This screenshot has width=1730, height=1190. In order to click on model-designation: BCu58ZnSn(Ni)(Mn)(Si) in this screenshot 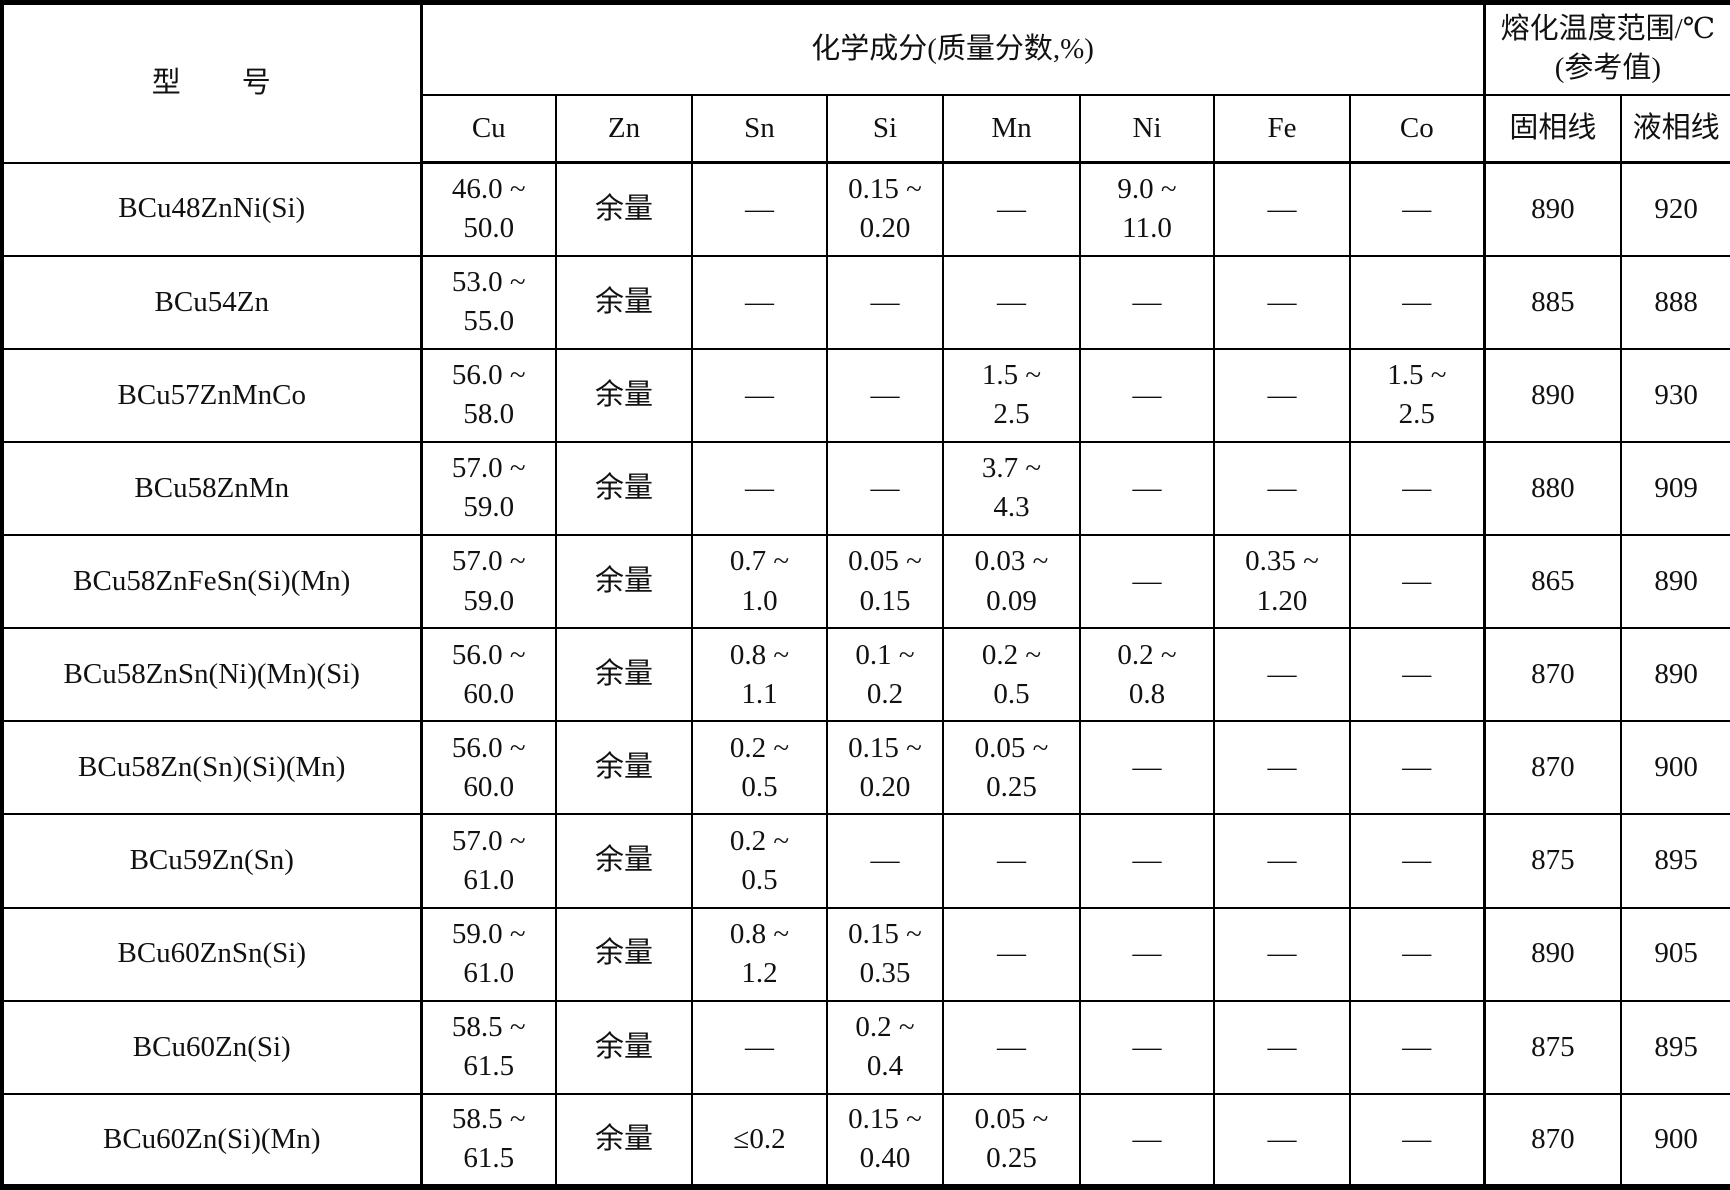, I will do `click(211, 675)`.